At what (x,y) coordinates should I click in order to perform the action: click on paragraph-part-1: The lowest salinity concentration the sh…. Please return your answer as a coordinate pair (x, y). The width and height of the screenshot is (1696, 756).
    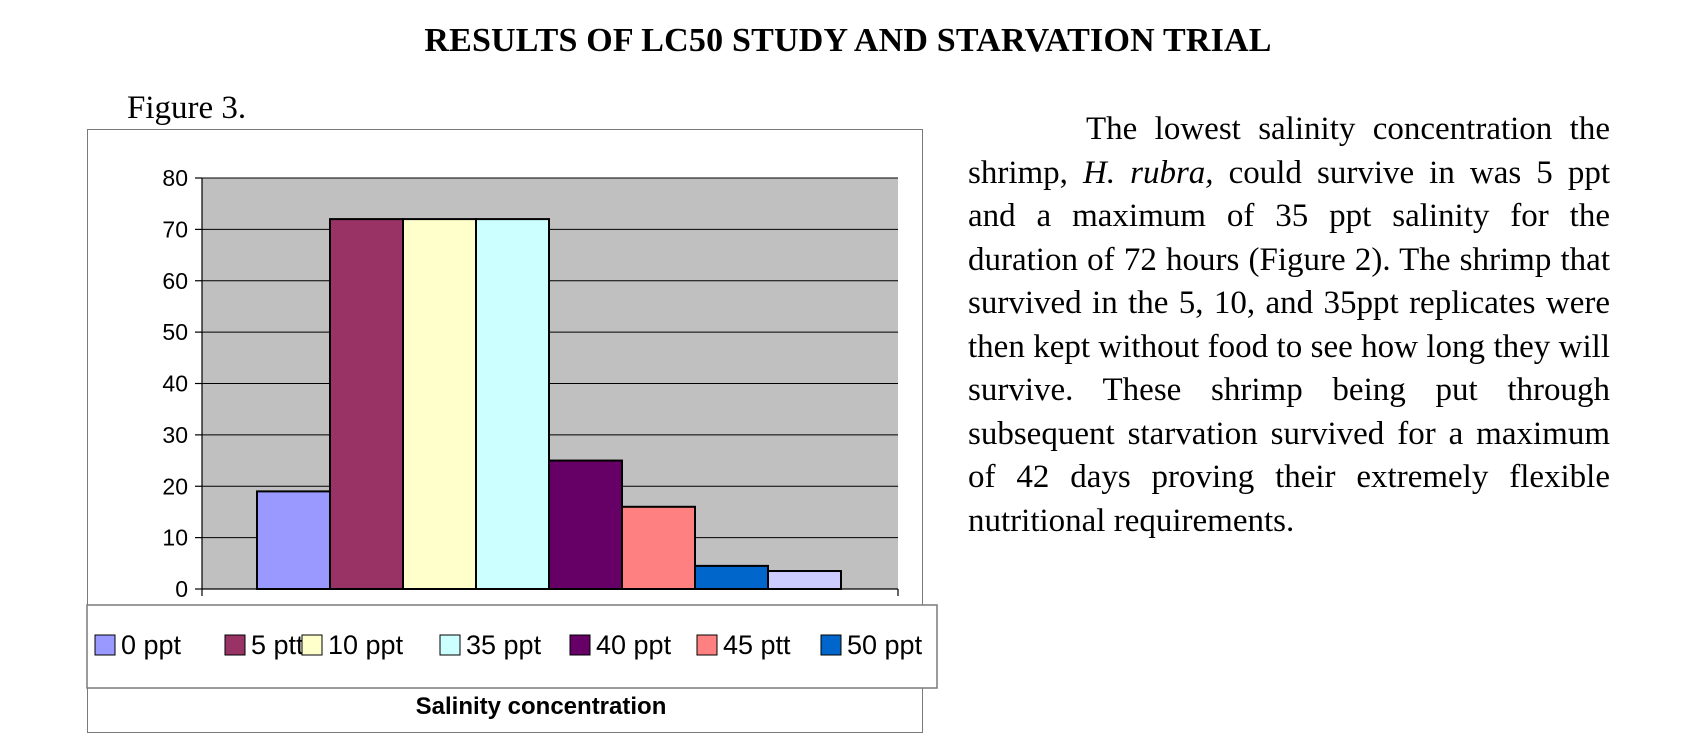
    Looking at the image, I should click on (1289, 151).